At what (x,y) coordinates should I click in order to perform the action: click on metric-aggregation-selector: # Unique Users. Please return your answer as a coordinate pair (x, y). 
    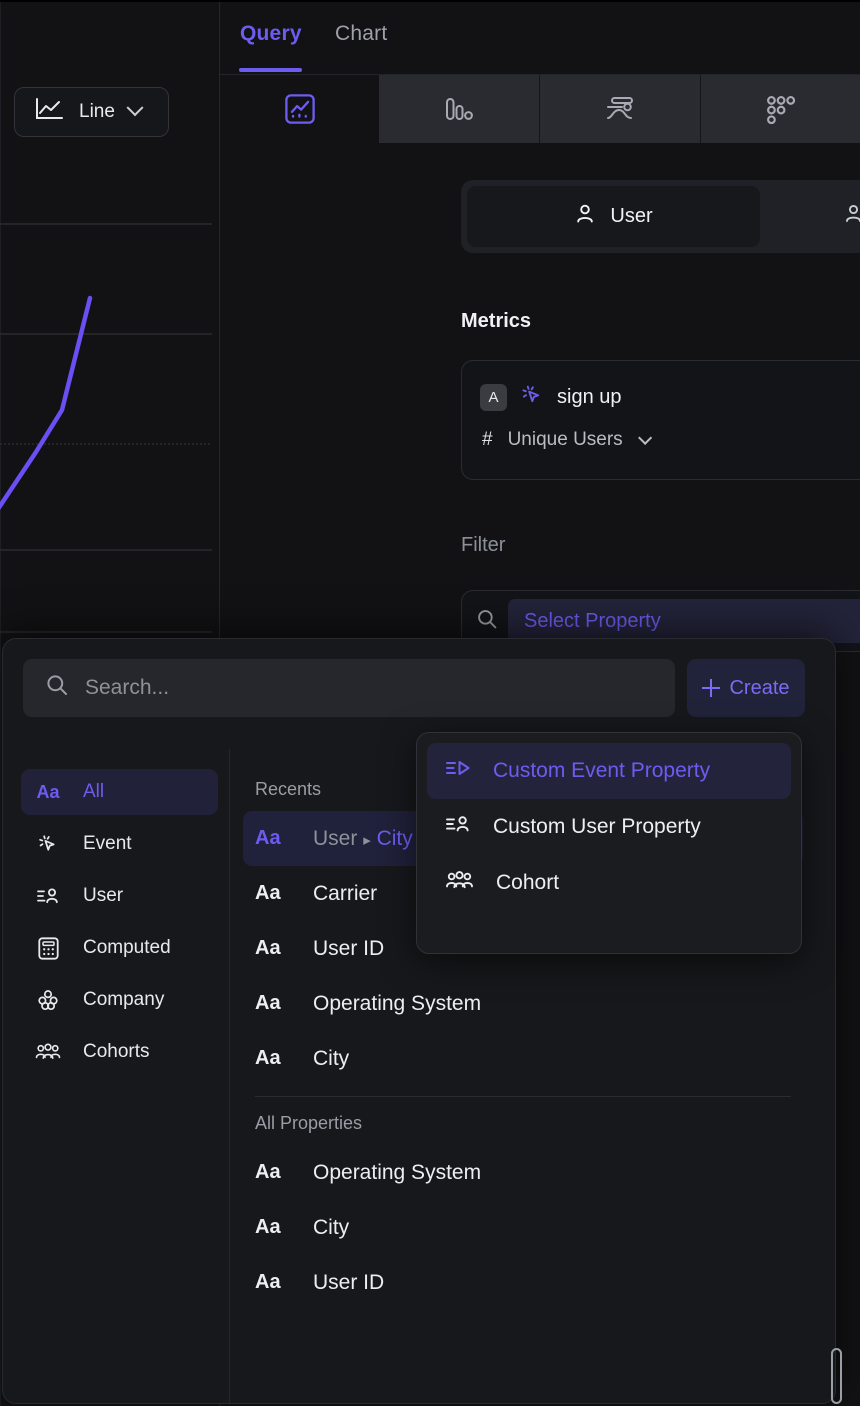
    Looking at the image, I should click on (567, 440).